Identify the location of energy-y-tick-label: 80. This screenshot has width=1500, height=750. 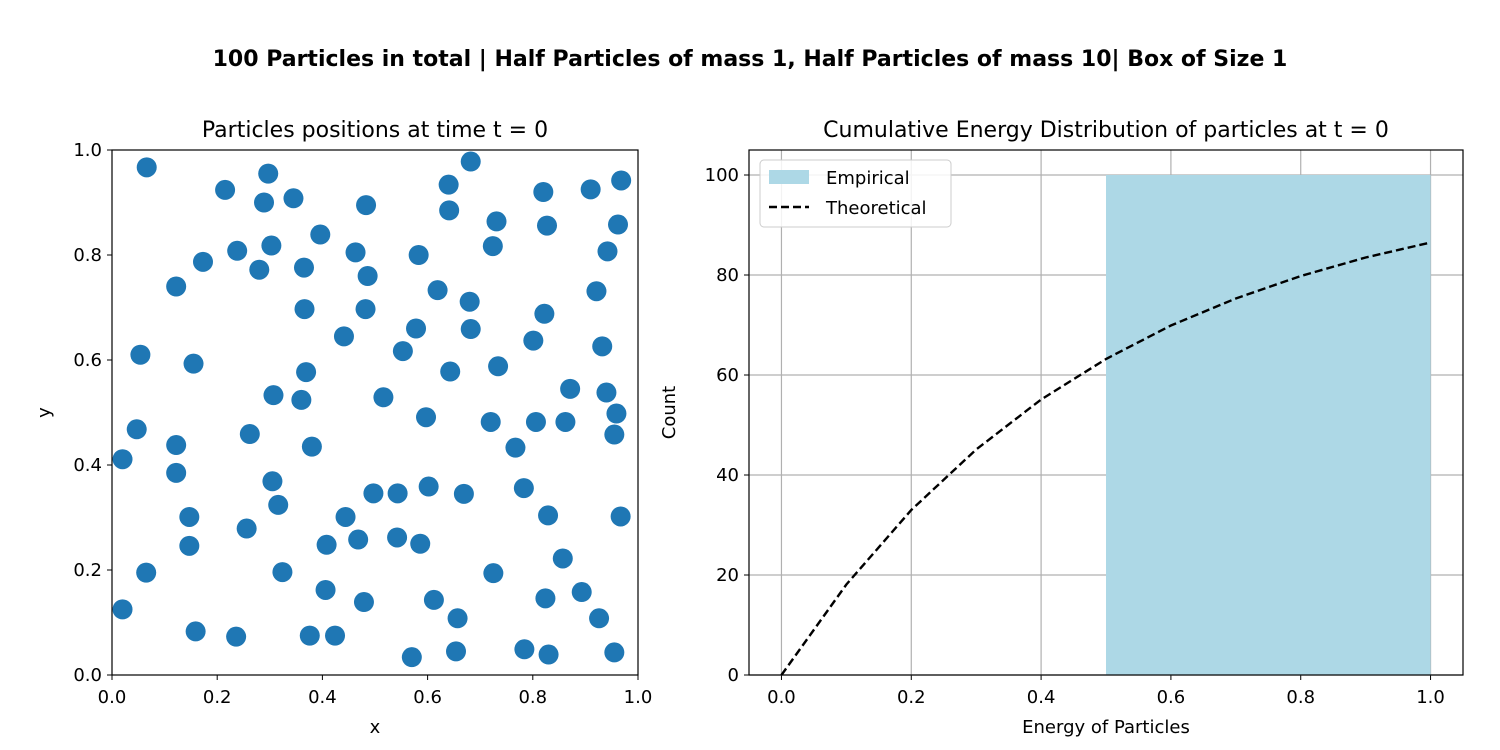
(727, 275).